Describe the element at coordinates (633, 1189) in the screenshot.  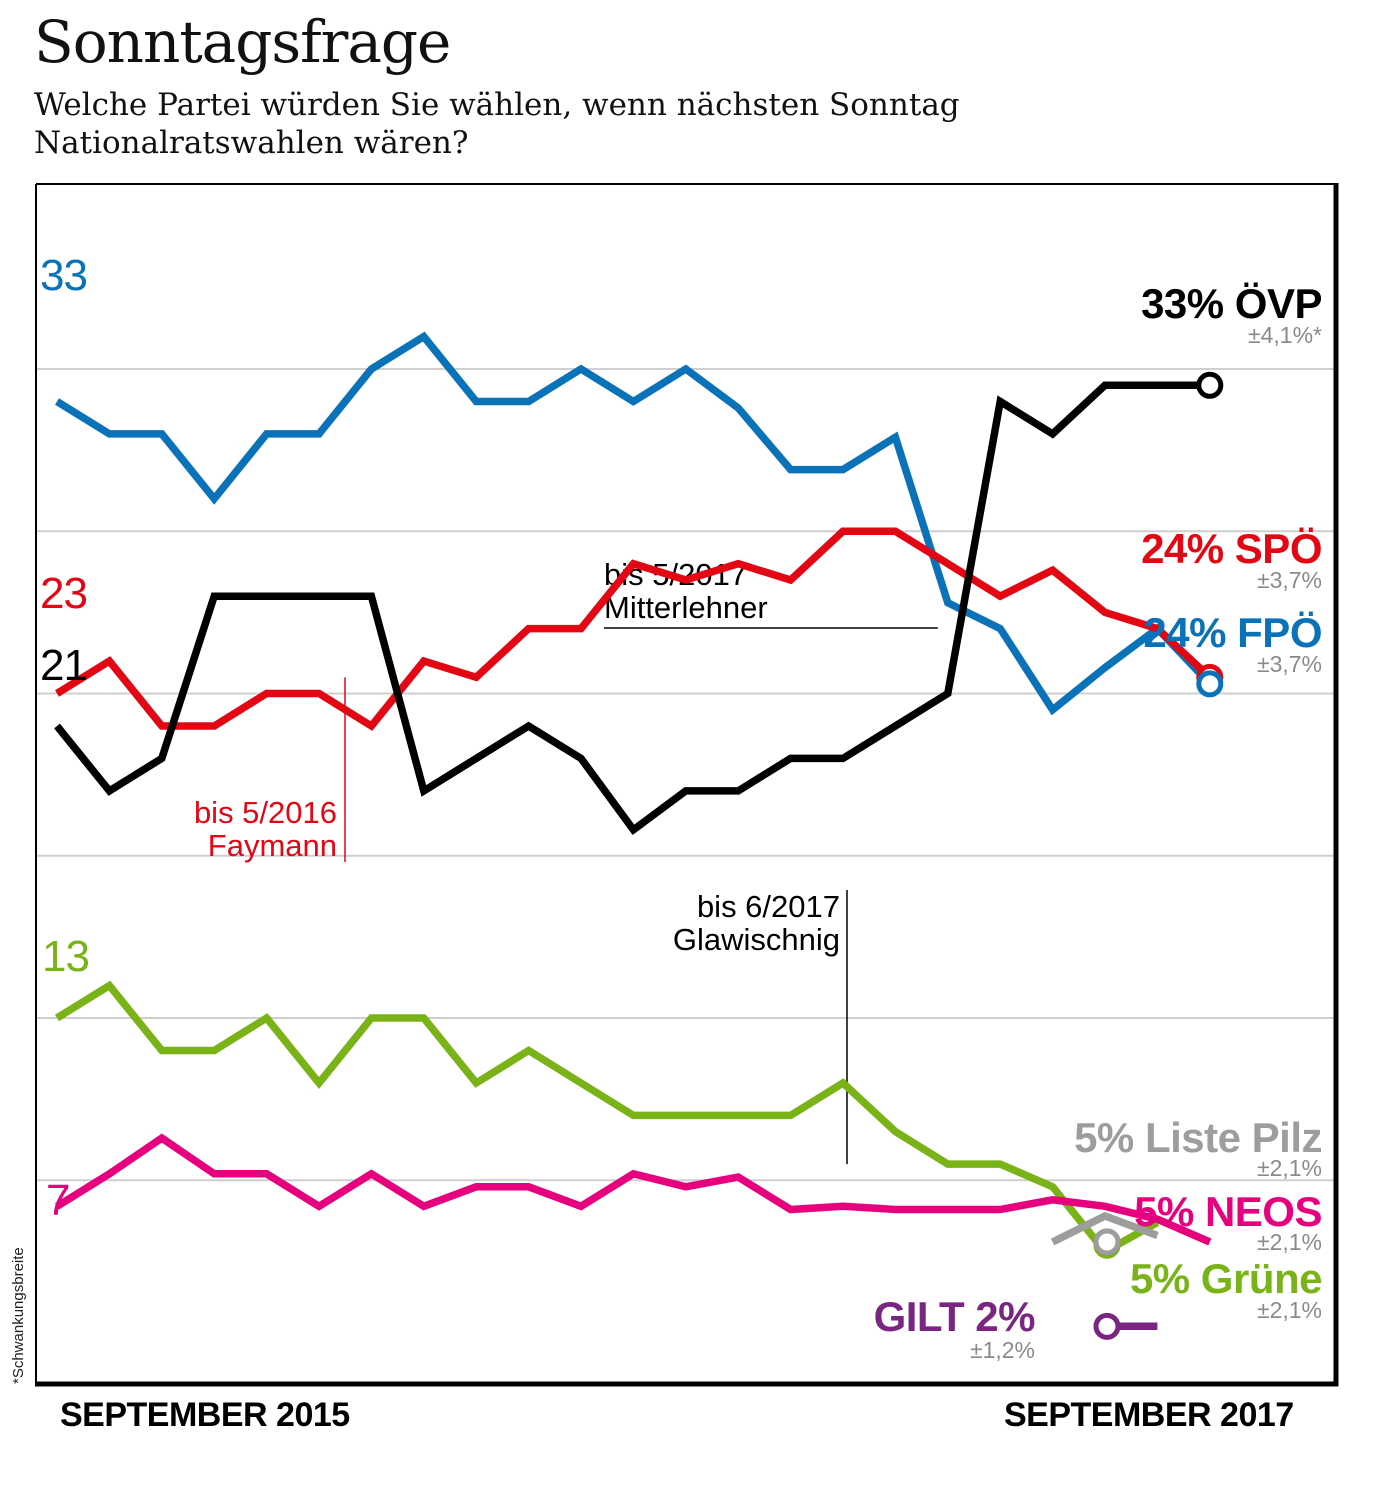
I see `series-line-neos` at that location.